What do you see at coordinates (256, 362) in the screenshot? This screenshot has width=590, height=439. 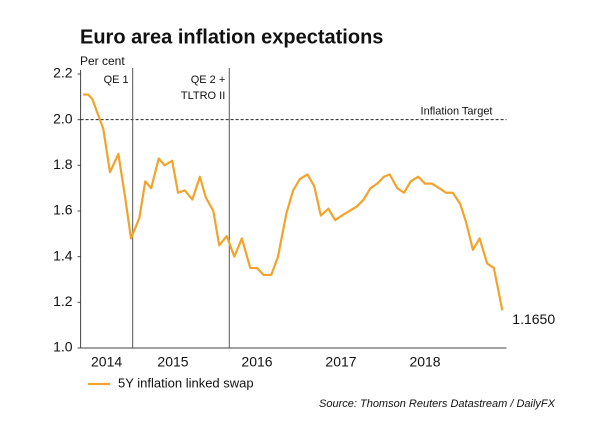 I see `x-tick-label: 2016` at bounding box center [256, 362].